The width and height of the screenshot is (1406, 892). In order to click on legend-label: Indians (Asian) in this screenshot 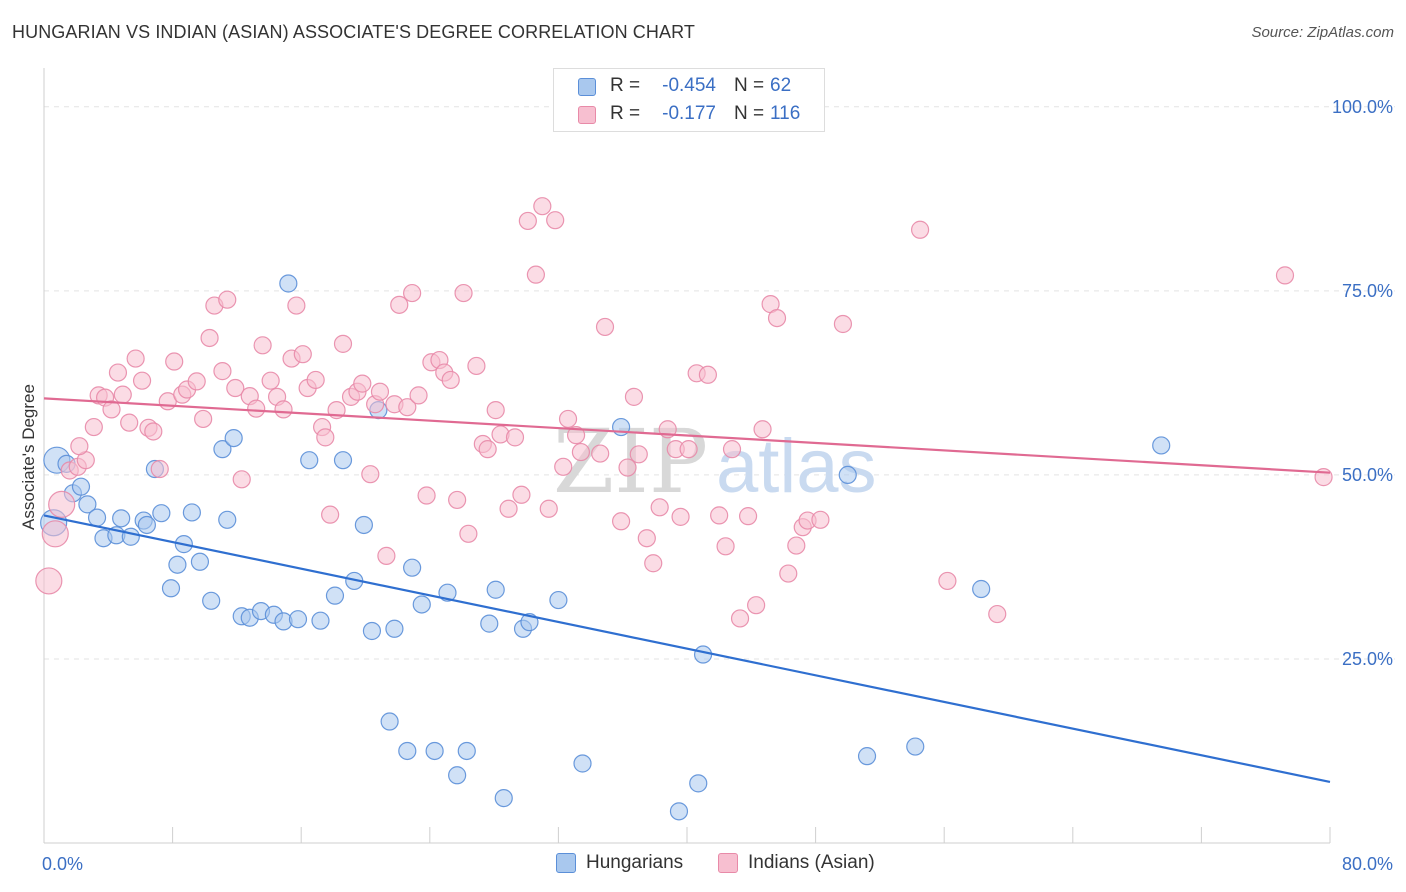, I will do `click(811, 862)`.